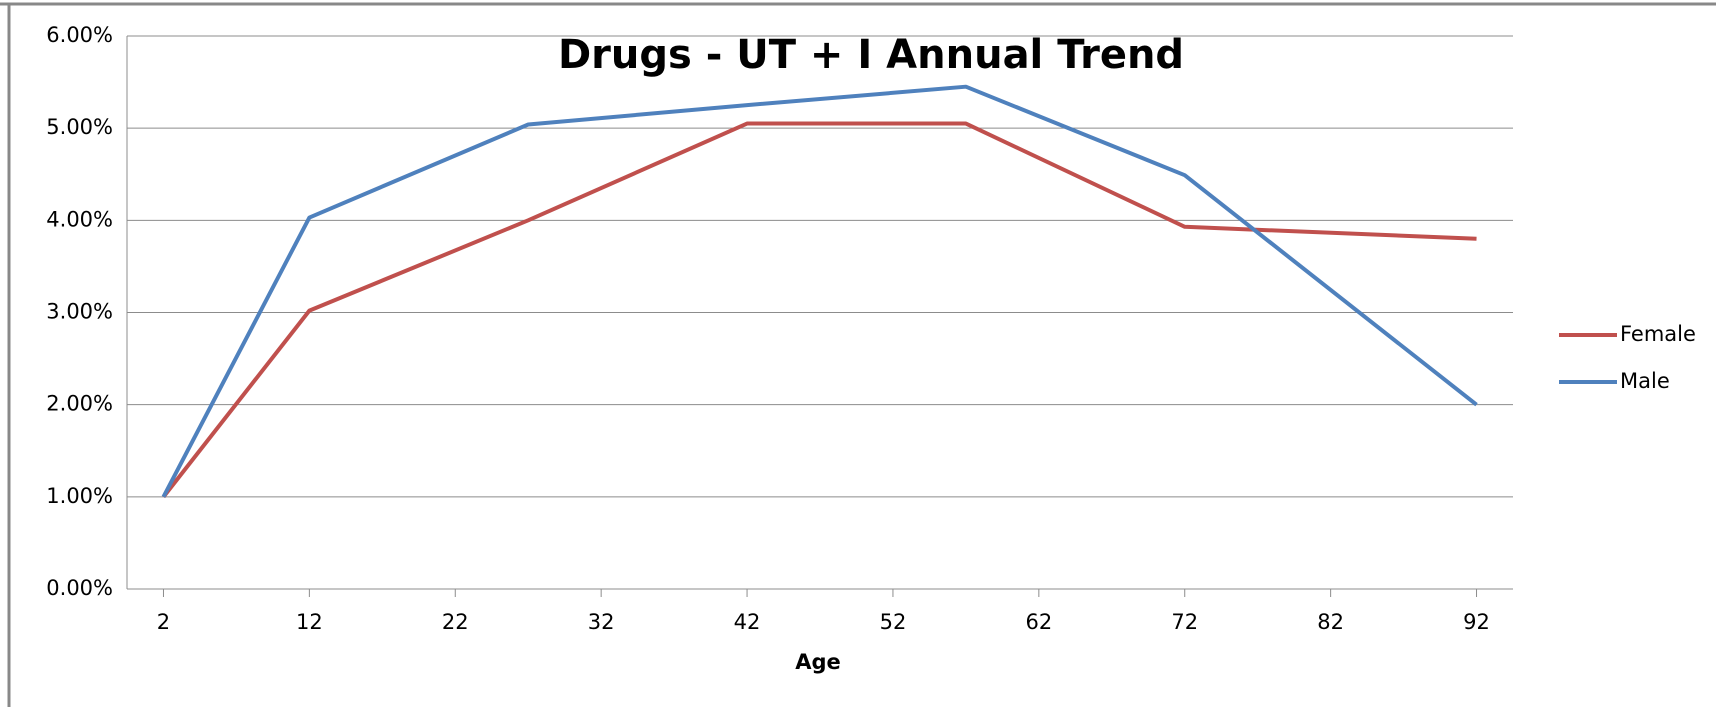  What do you see at coordinates (1038, 622) in the screenshot?
I see `x-tick-label: 62` at bounding box center [1038, 622].